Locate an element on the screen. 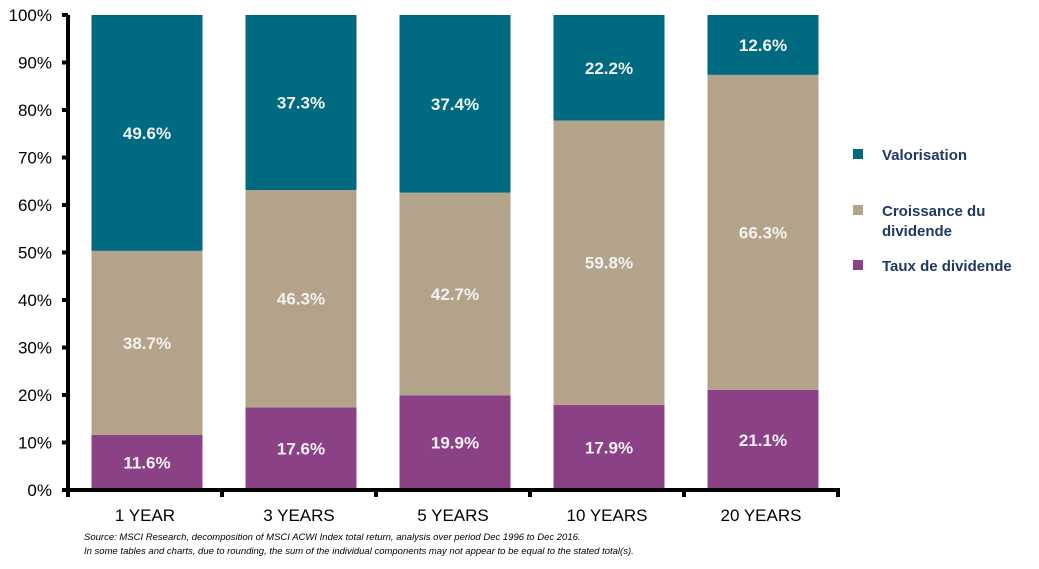 The image size is (1039, 569). y-tick-label: 80% is located at coordinates (35, 110).